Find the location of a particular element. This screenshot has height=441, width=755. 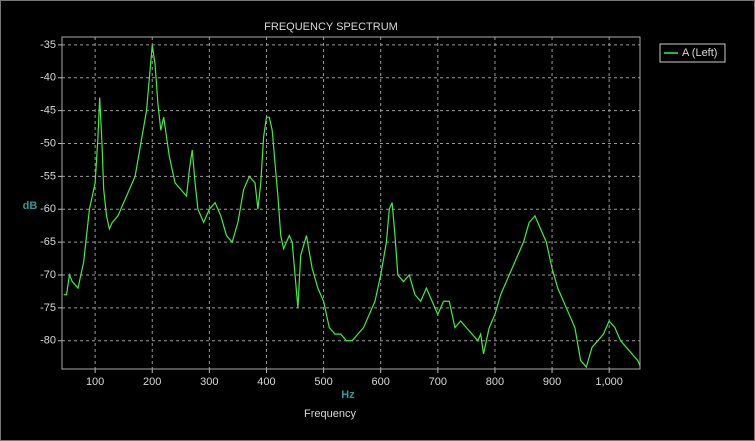

x-tick-label: 300 is located at coordinates (209, 382).